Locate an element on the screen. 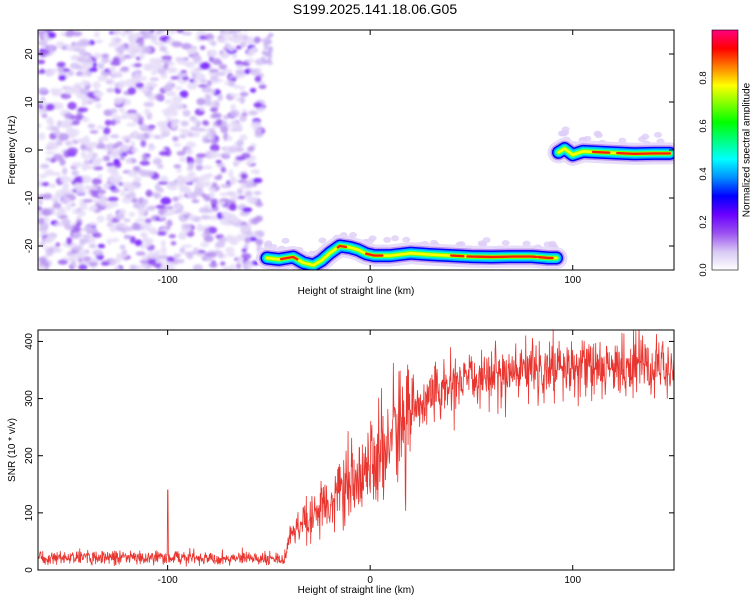 Image resolution: width=750 pixels, height=600 pixels. y-axis-label: SNR (10 * v/v) is located at coordinates (12, 450).